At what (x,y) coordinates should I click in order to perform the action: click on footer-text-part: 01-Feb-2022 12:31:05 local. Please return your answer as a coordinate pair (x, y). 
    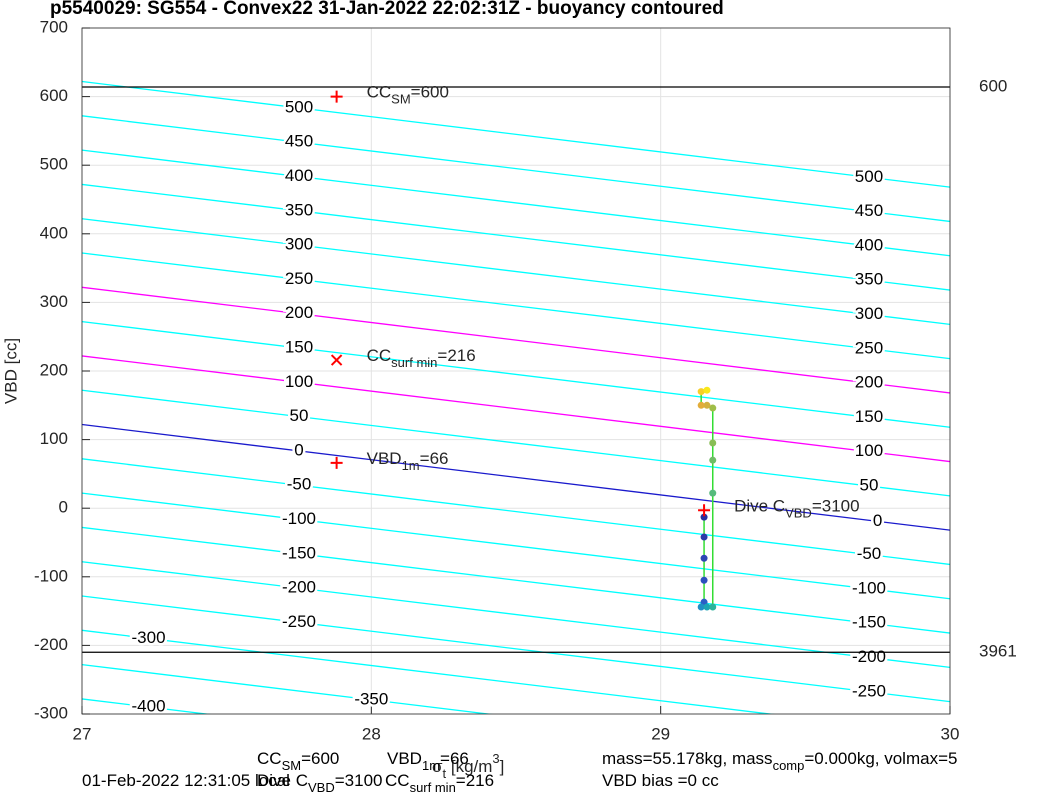
    Looking at the image, I should click on (186, 780).